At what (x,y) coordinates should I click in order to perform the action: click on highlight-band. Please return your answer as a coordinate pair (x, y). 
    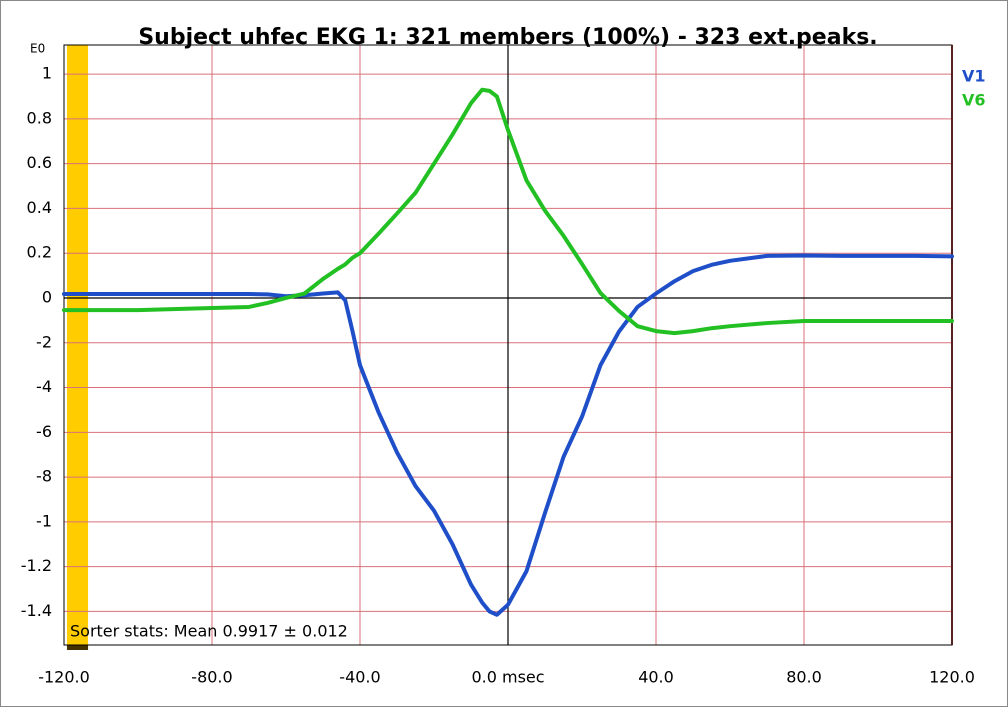
    Looking at the image, I should click on (77, 345).